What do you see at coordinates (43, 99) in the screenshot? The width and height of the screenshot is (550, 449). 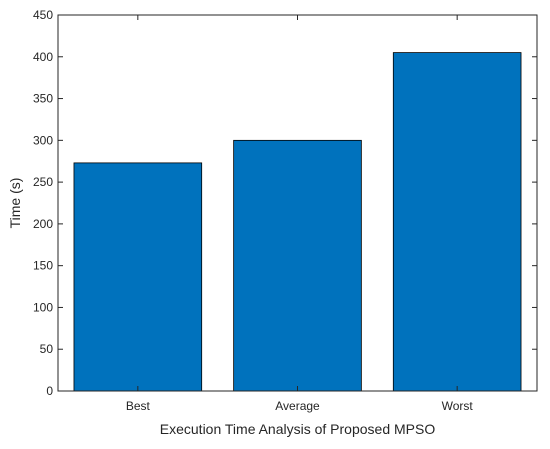 I see `y-tick-label: 350` at bounding box center [43, 99].